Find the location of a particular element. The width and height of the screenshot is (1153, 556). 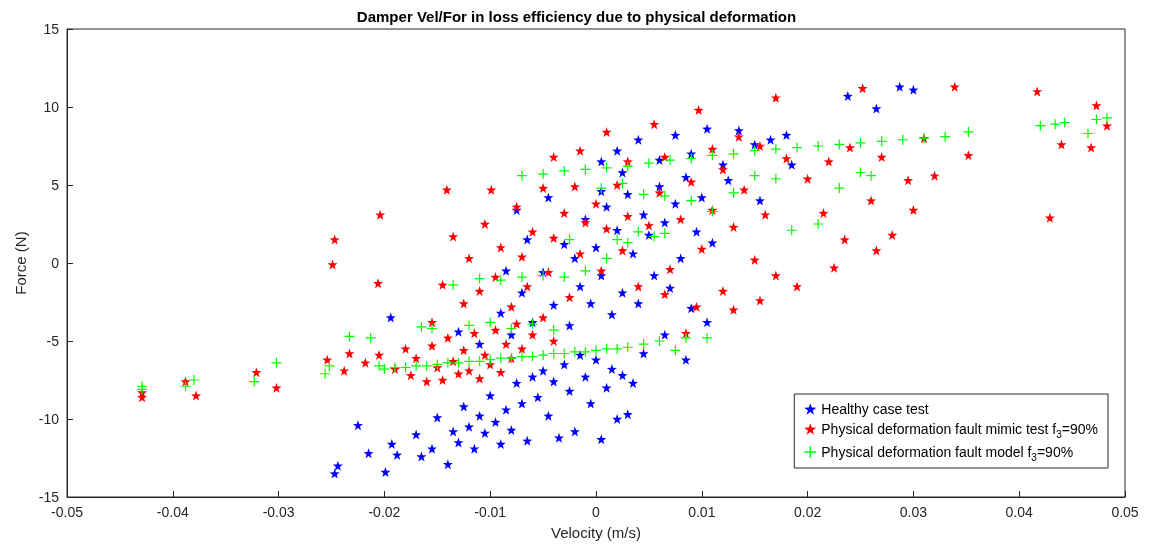

x-tick-label: 0.01 is located at coordinates (702, 512).